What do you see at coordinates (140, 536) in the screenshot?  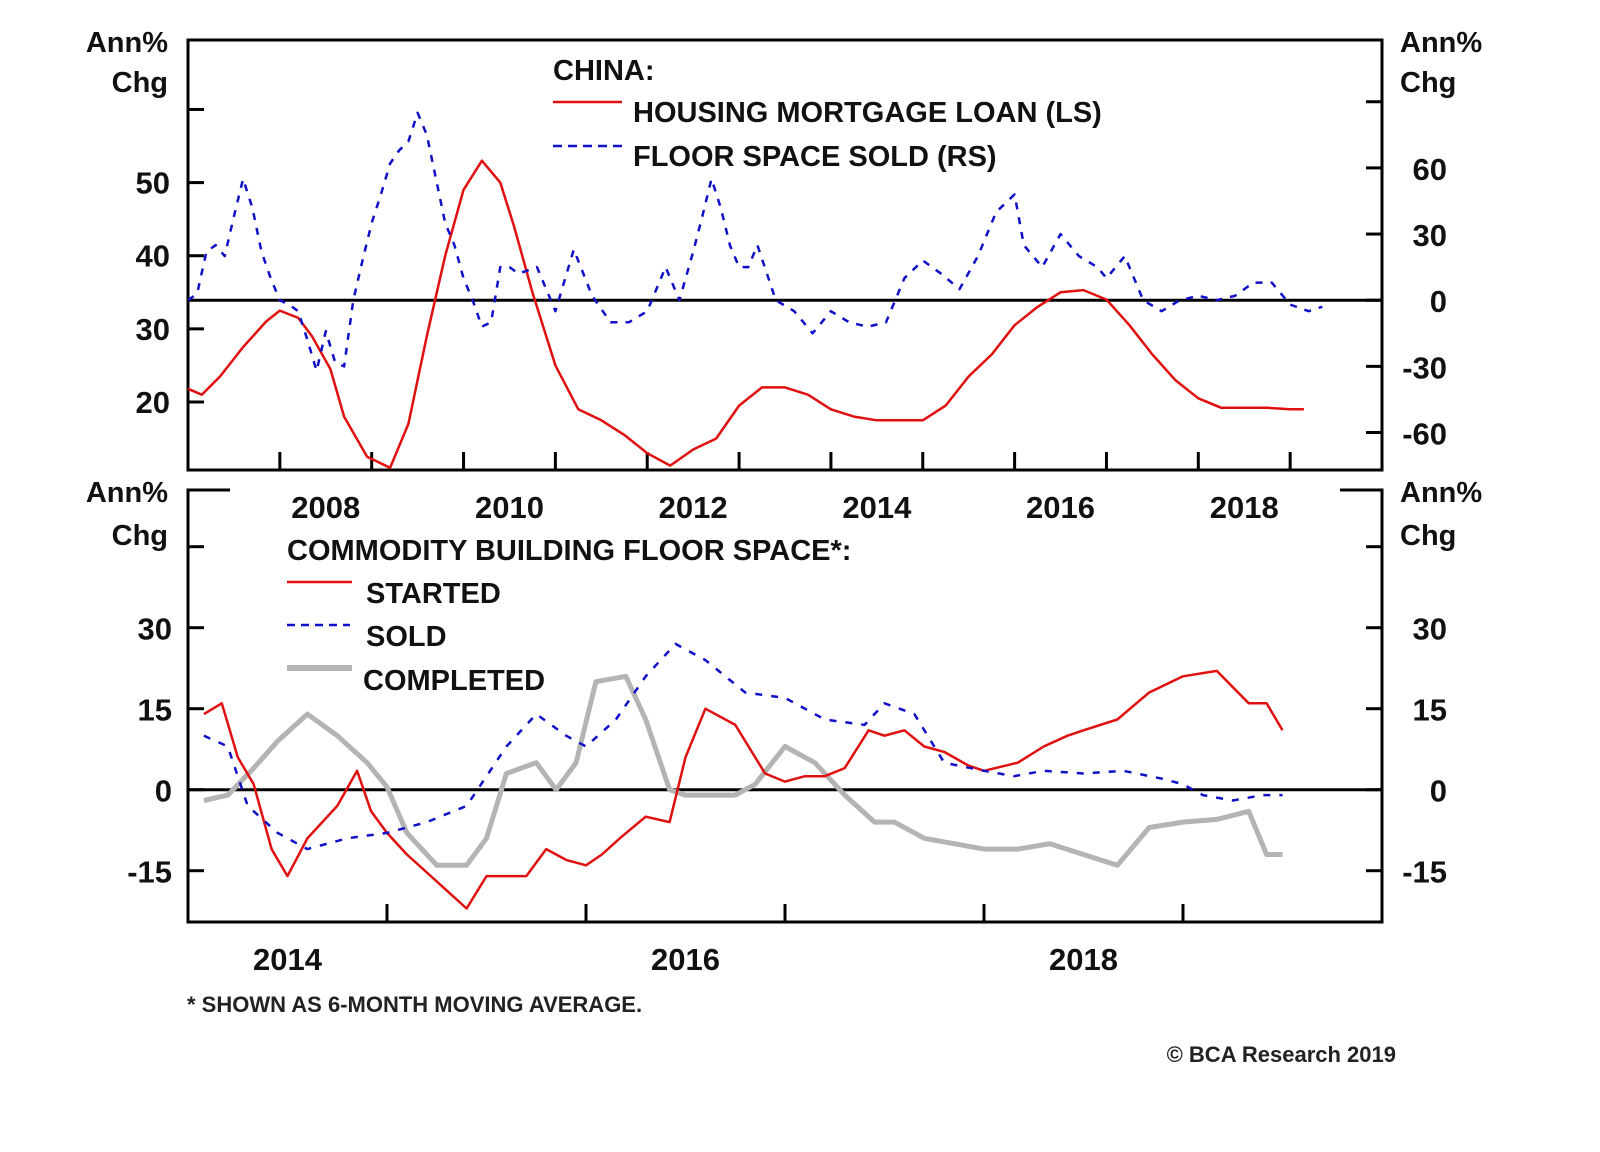 I see `bottom-left-unit-line2: Chg` at bounding box center [140, 536].